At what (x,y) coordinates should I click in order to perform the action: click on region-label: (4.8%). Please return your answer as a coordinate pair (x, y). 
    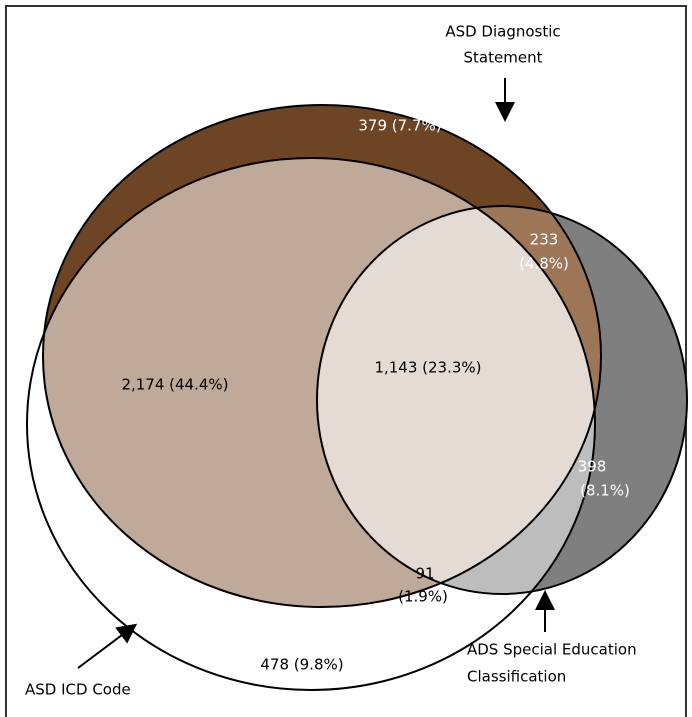
    Looking at the image, I should click on (544, 264).